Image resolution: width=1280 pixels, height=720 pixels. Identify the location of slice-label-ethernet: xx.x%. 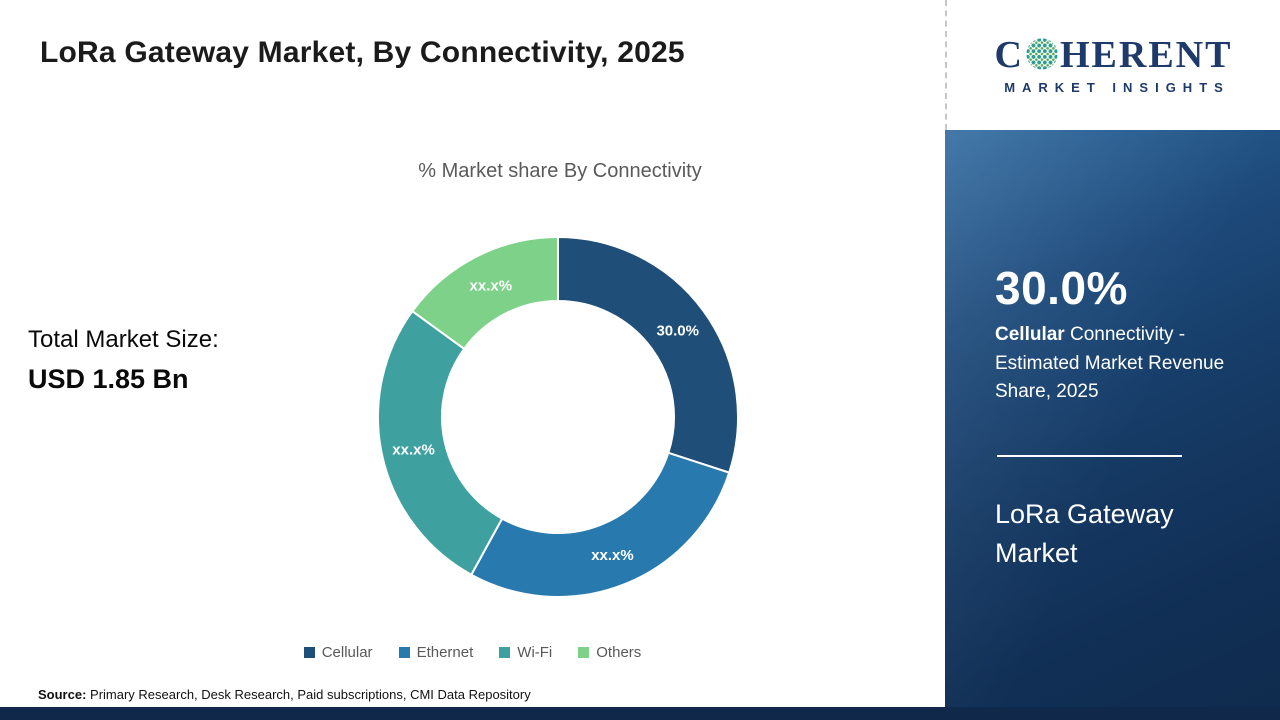
(612, 555).